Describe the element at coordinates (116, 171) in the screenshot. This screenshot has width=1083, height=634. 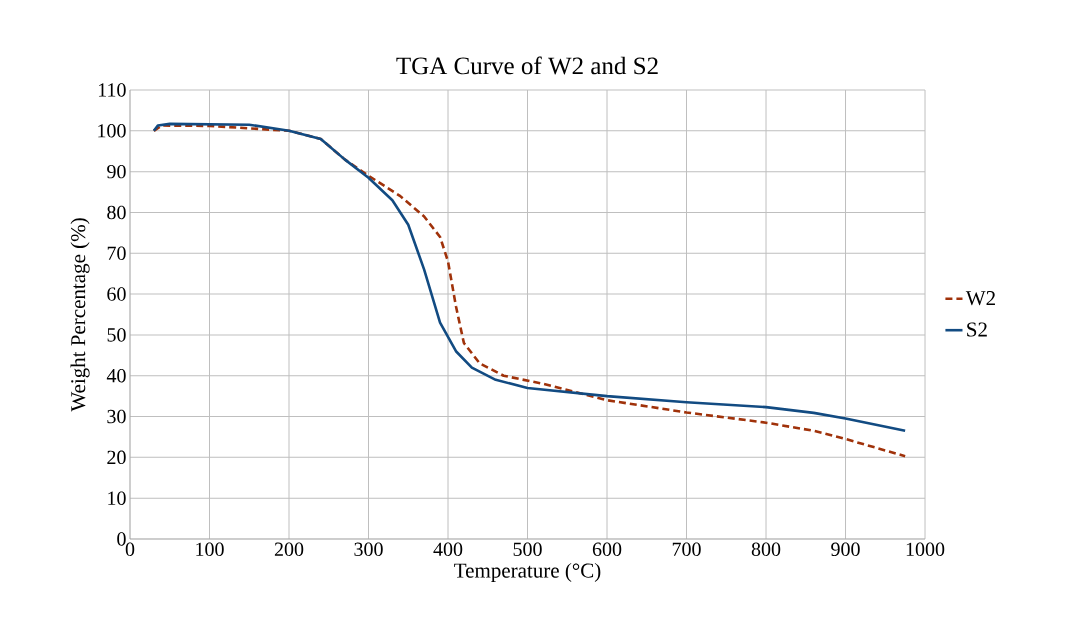
I see `y-tick-label: 90` at that location.